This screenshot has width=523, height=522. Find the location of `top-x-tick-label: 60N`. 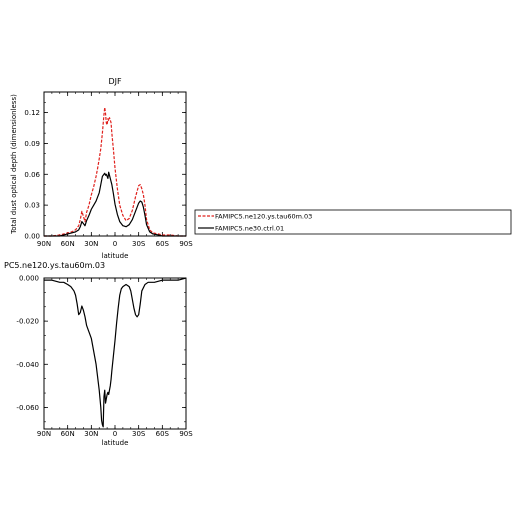

top-x-tick-label: 60N is located at coordinates (68, 244).